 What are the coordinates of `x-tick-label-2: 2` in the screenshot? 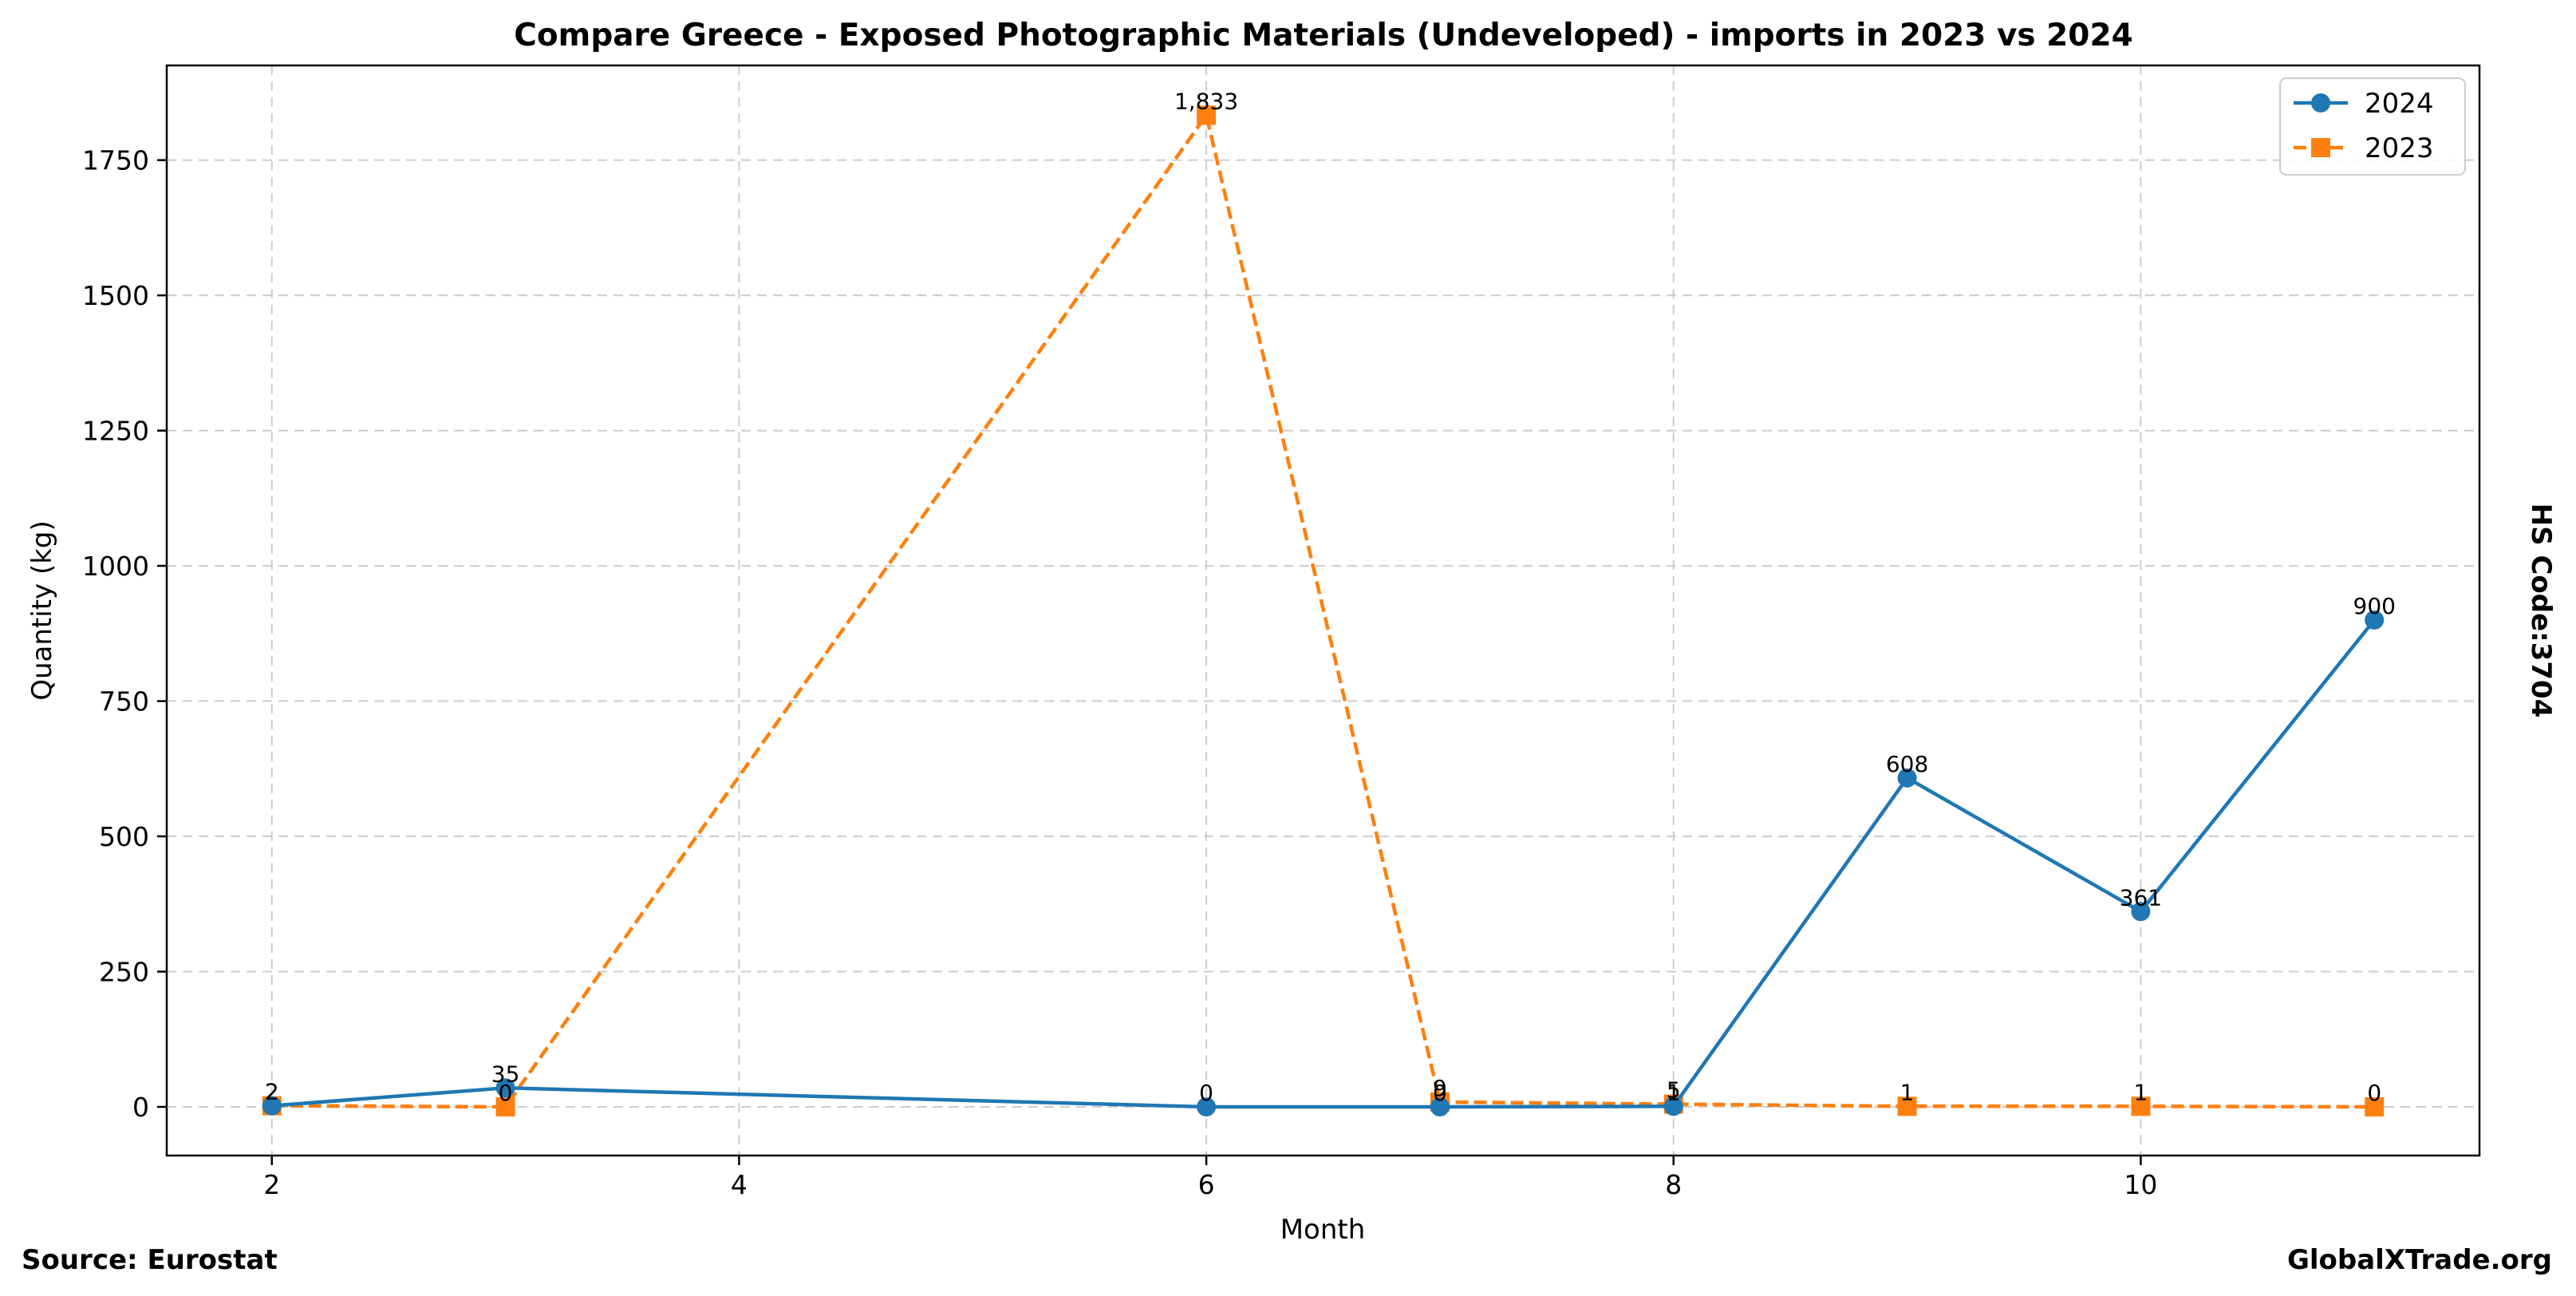 It's located at (271, 1184).